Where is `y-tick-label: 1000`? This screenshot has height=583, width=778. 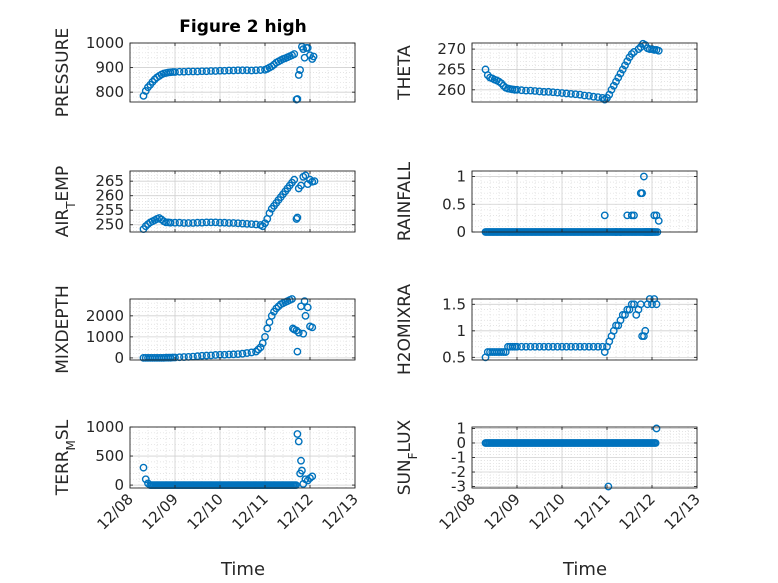
y-tick-label: 1000 is located at coordinates (105, 427).